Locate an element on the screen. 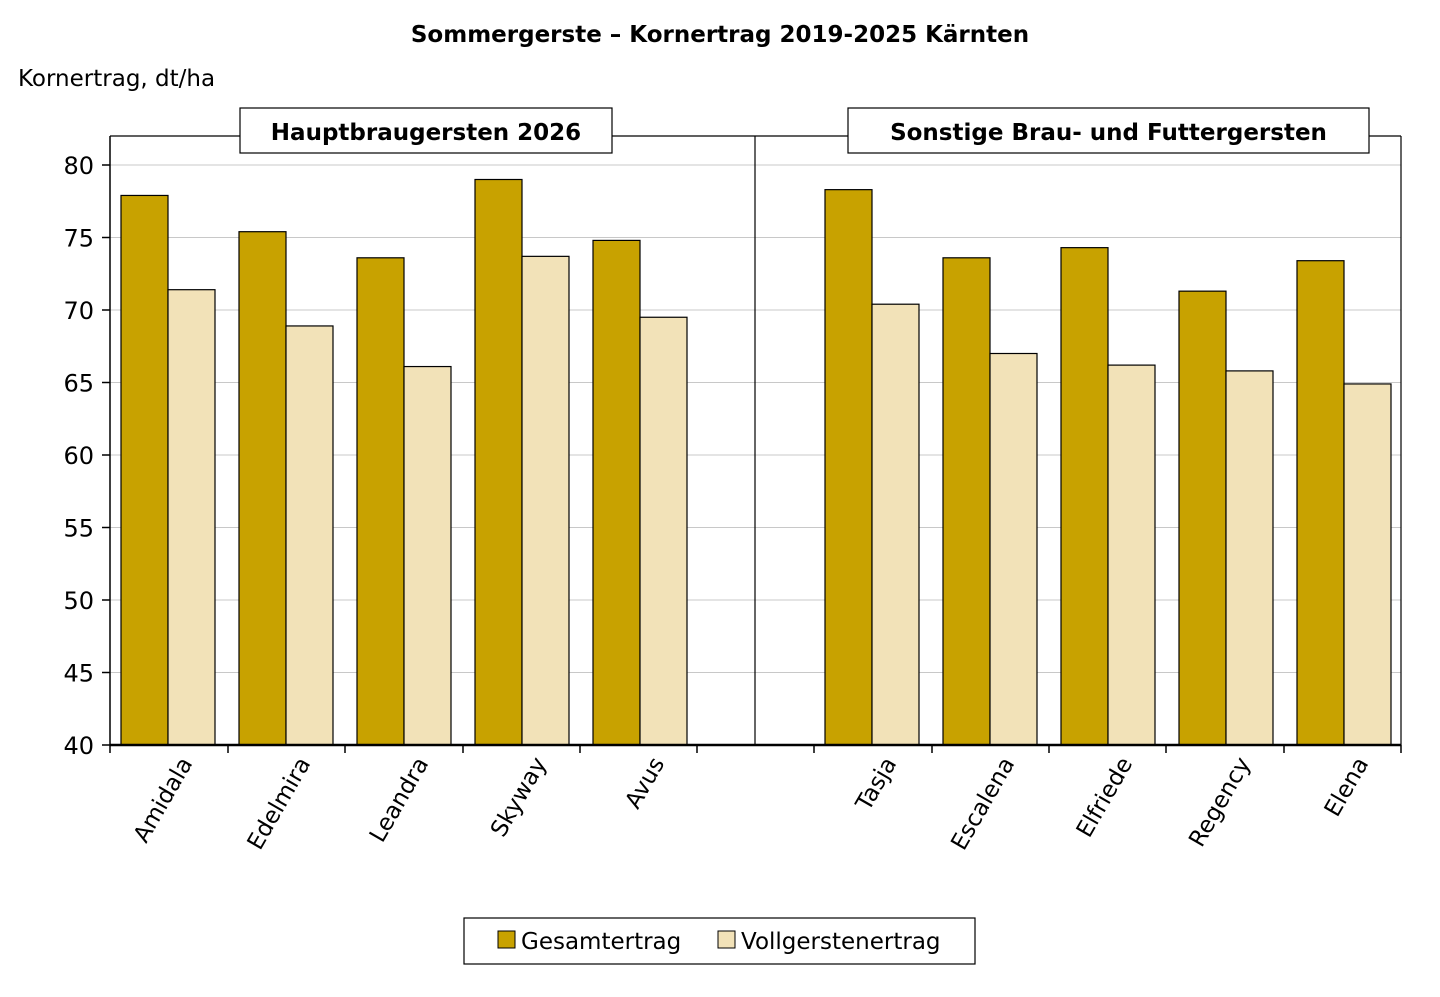 This screenshot has width=1440, height=997. y-tick-label: 65 is located at coordinates (78, 384).